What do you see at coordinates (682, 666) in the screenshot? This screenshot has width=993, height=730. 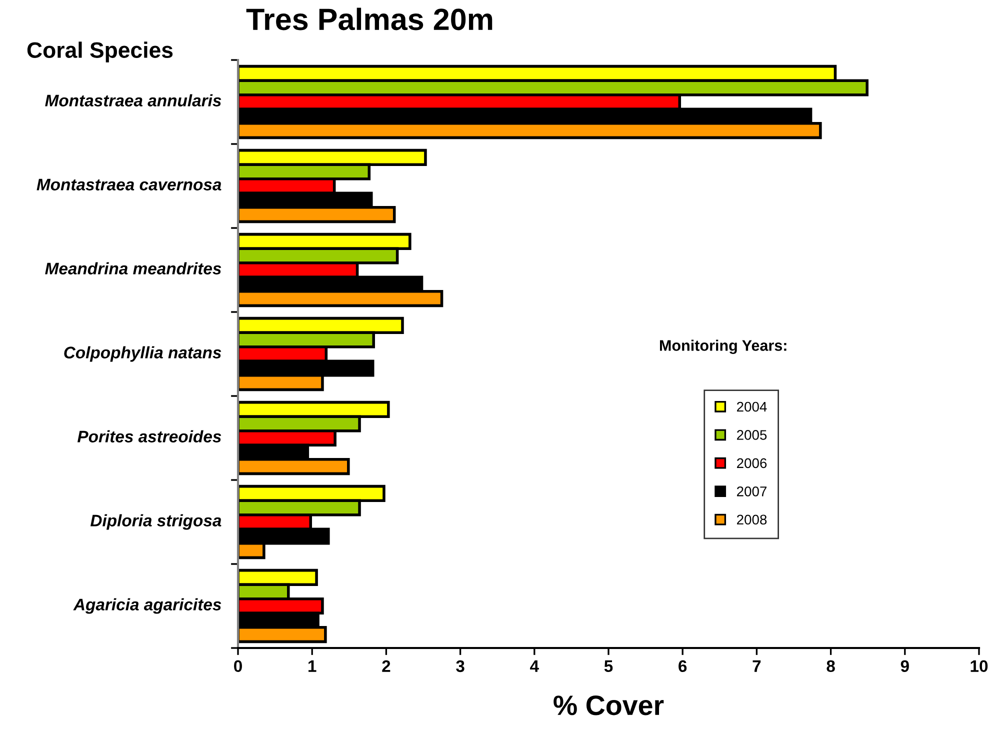 I see `x-tick-label: 6` at bounding box center [682, 666].